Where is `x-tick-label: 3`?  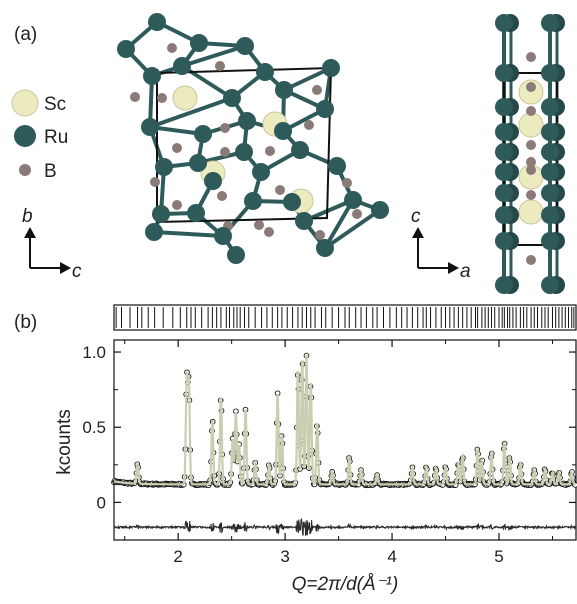 x-tick-label: 3 is located at coordinates (284, 556).